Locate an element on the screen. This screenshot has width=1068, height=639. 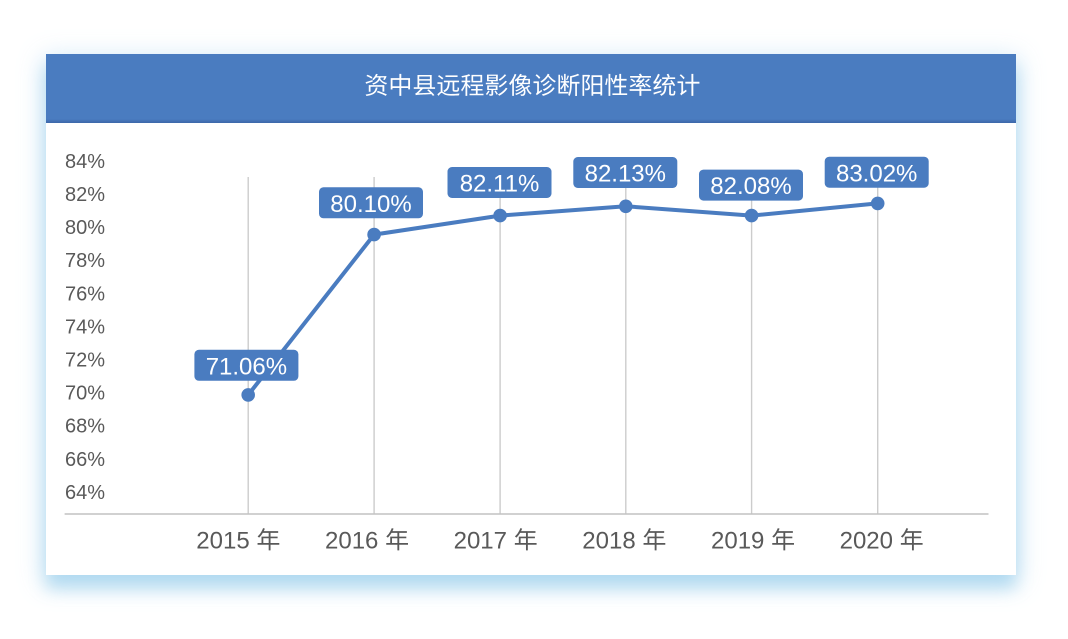
svg-text: 72% is located at coordinates (85, 361).